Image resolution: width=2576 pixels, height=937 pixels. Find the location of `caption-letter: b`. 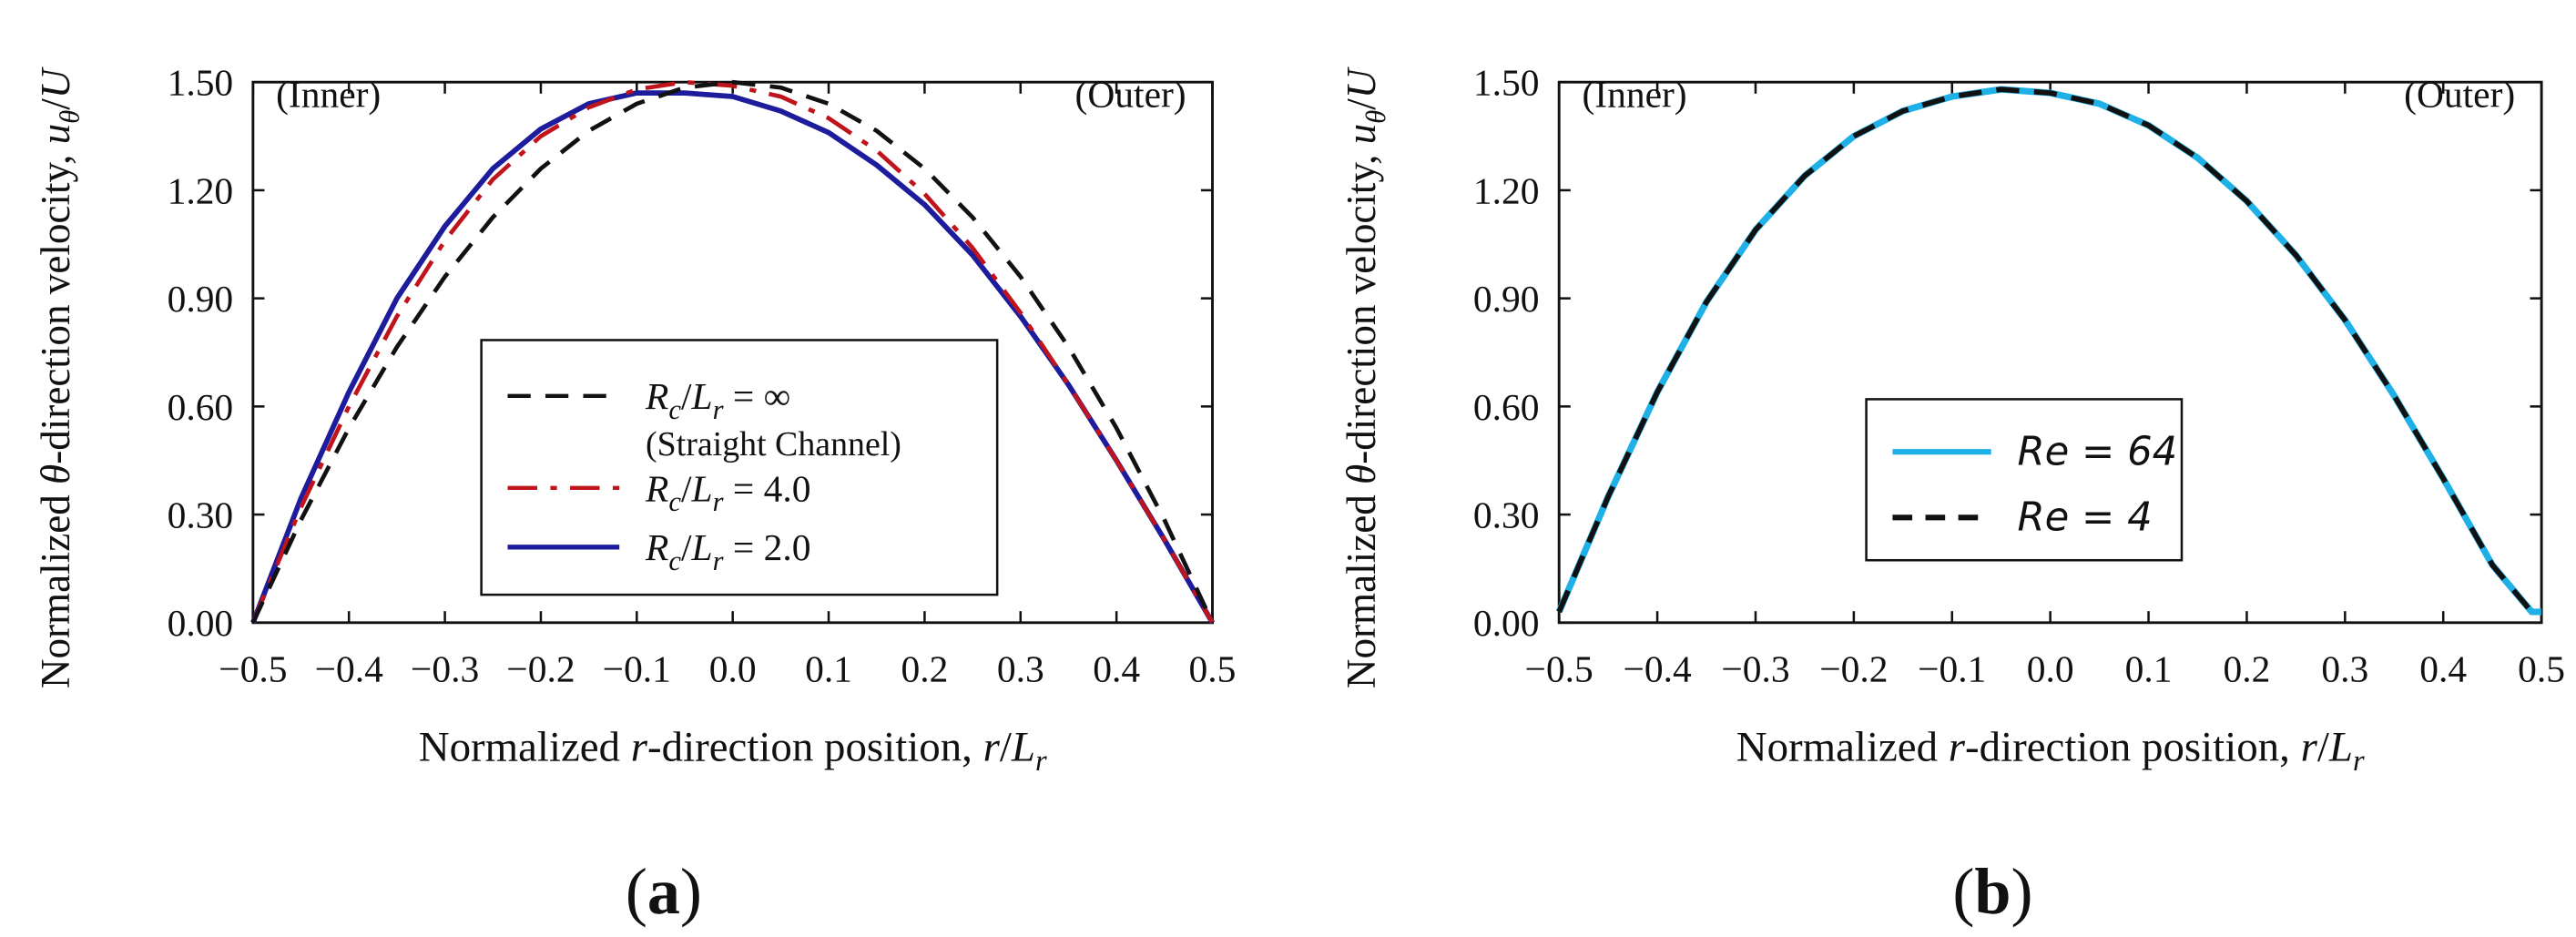

caption-letter: b is located at coordinates (1993, 891).